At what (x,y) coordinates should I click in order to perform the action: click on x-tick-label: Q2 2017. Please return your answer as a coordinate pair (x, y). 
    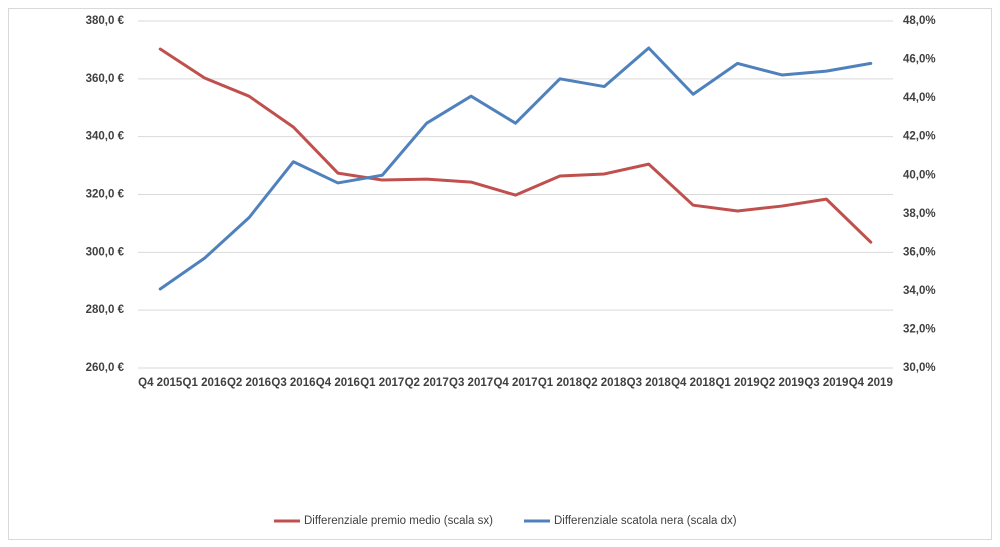
    Looking at the image, I should click on (427, 383).